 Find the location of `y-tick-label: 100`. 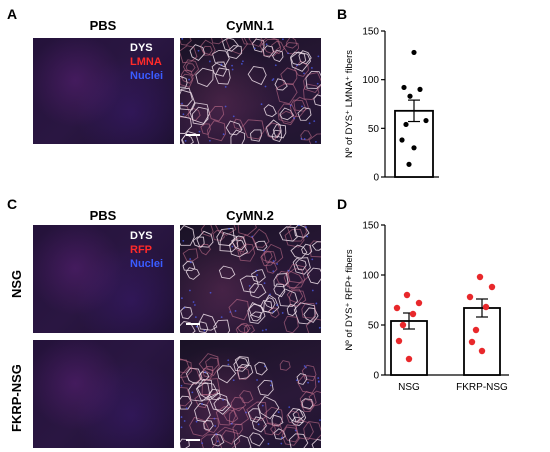

y-tick-label: 100 is located at coordinates (370, 276).